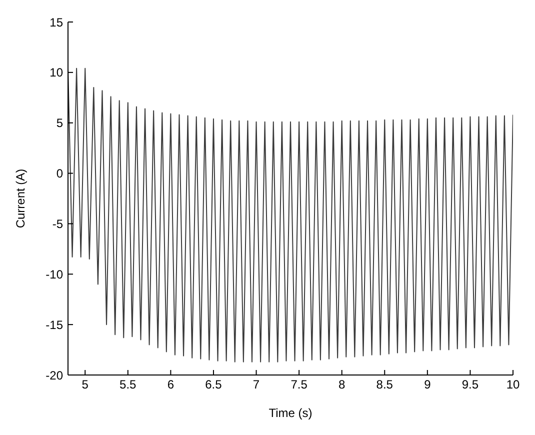 The height and width of the screenshot is (435, 535). Describe the element at coordinates (299, 385) in the screenshot. I see `x-tick-label: 7.5` at that location.